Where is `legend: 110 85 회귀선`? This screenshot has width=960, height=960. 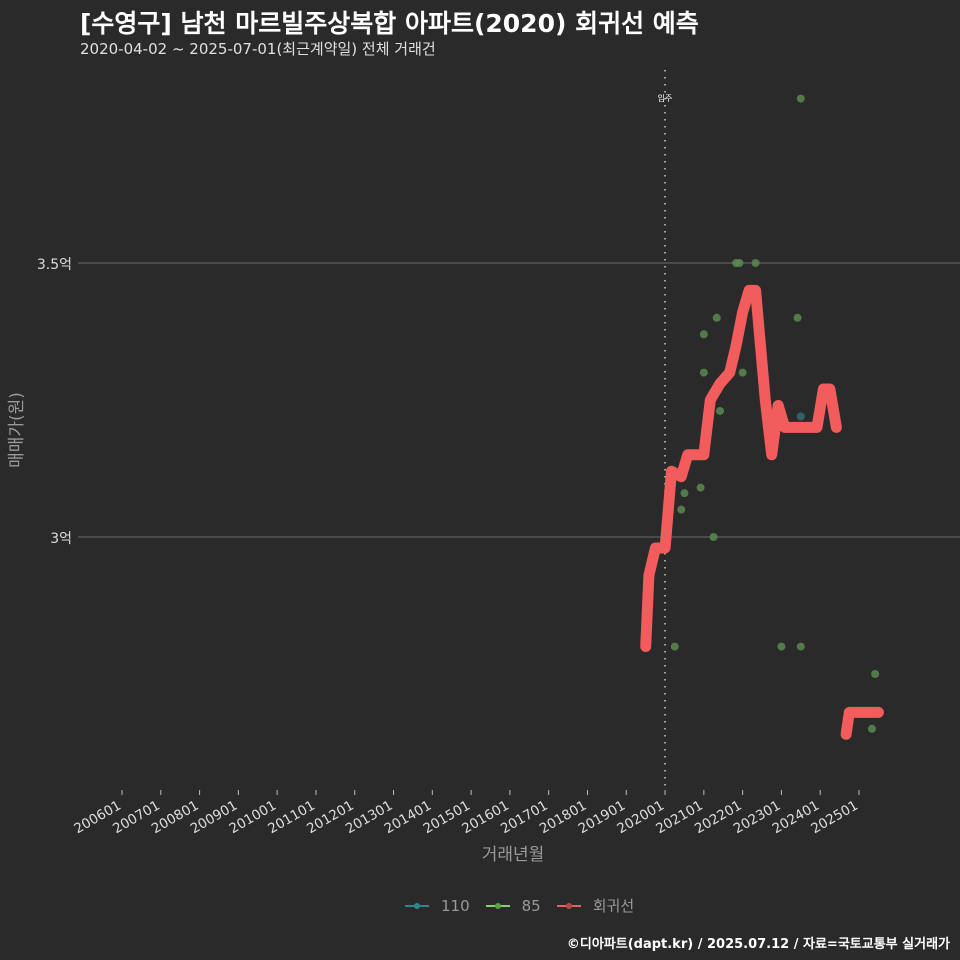
legend: 110 85 회귀선 is located at coordinates (522, 905).